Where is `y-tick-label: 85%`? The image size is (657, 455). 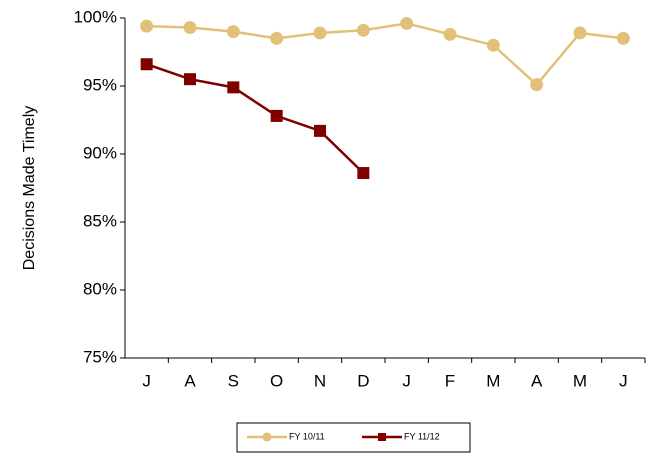
y-tick-label: 85% is located at coordinates (100, 220).